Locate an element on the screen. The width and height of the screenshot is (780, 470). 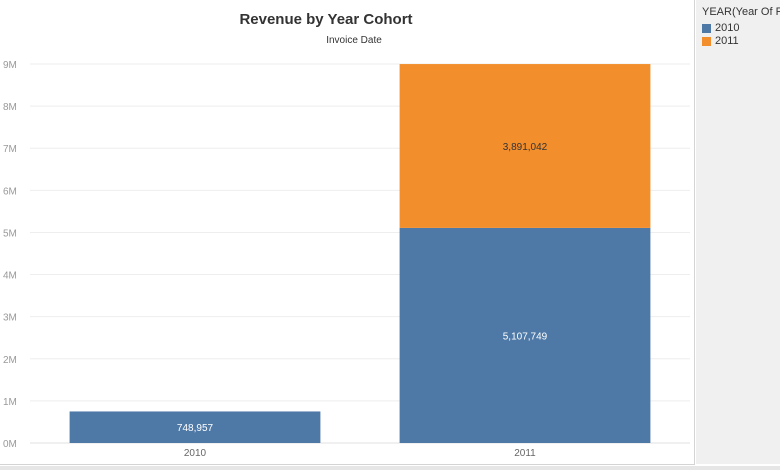
legend-label-2011: 2011 is located at coordinates (727, 41).